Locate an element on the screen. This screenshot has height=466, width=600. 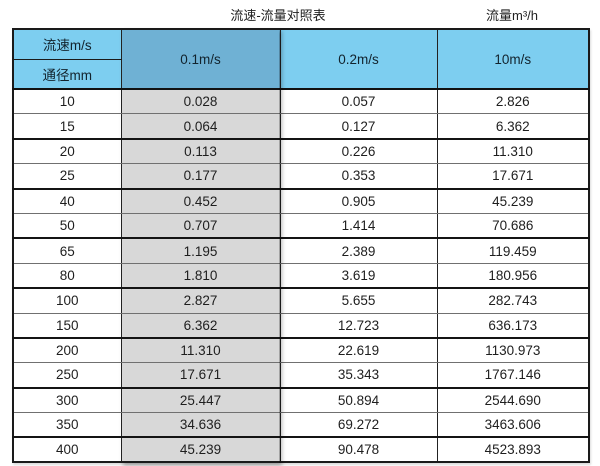
flow-value-cell: 0.905 is located at coordinates (358, 201).